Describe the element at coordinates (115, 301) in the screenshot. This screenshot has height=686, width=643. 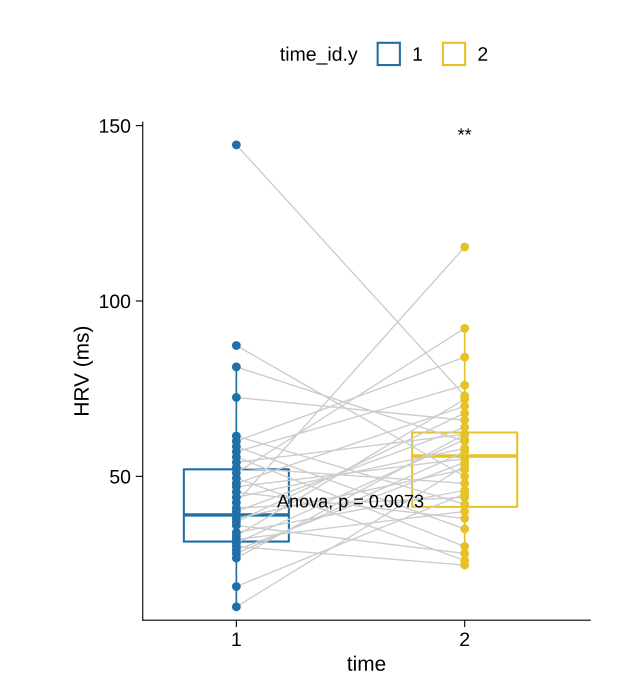
I see `y-tick-label: 100` at that location.